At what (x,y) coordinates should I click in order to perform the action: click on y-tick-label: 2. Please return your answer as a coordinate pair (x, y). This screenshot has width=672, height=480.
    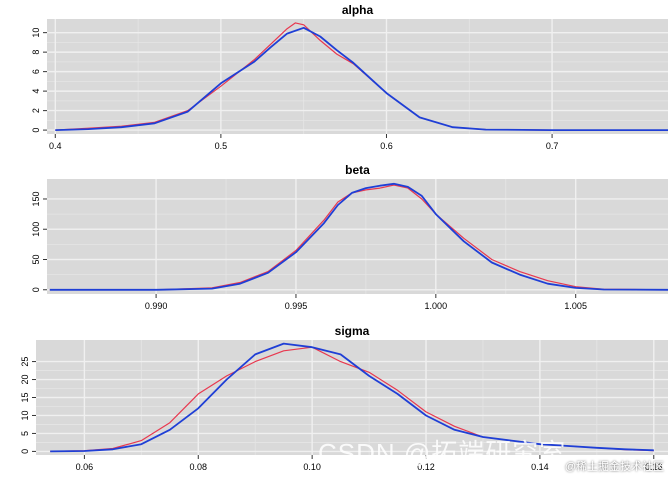
    Looking at the image, I should click on (36, 110).